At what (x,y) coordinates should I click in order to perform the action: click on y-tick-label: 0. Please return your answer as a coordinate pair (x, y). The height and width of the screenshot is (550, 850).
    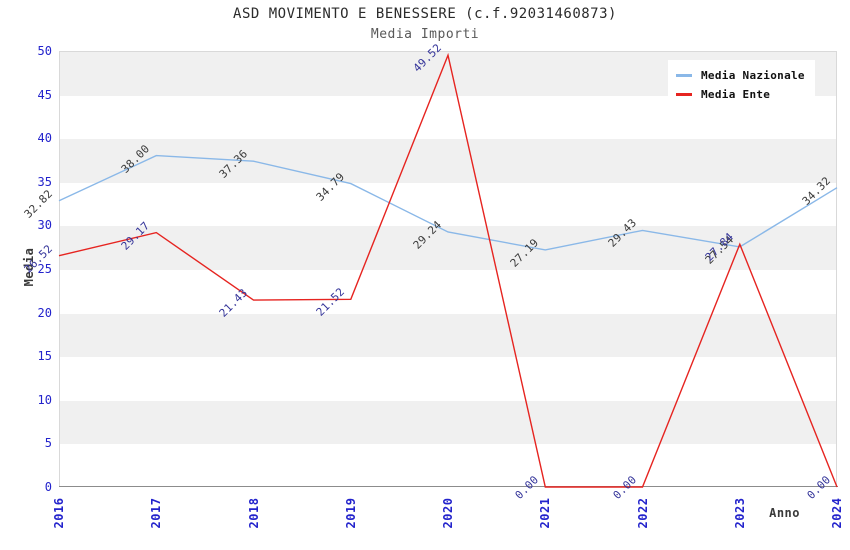
    Looking at the image, I should click on (48, 487).